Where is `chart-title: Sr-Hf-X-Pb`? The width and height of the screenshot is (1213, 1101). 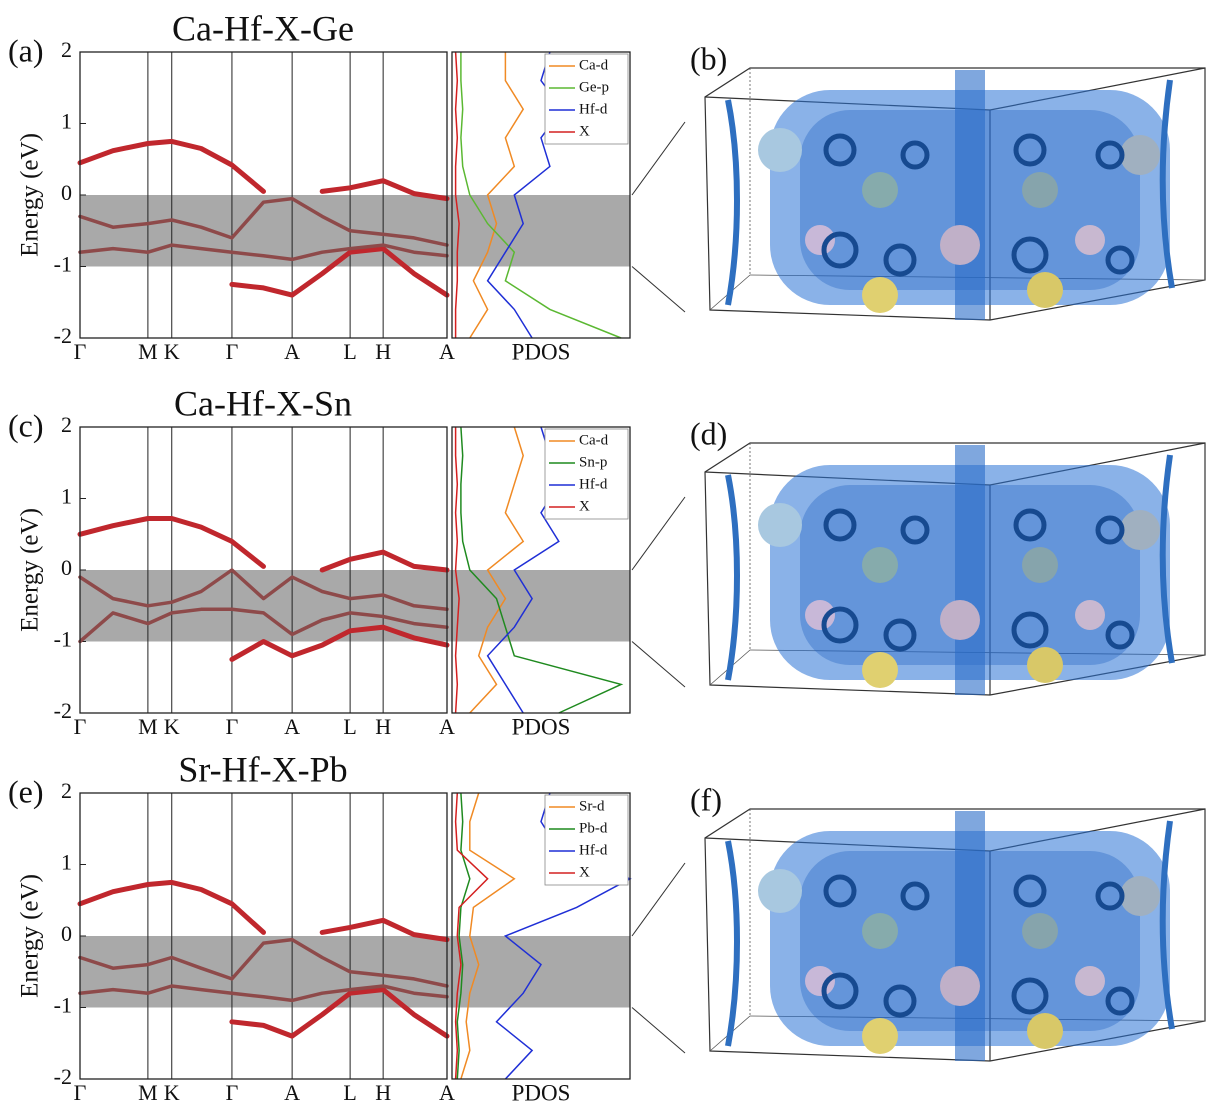 chart-title: Sr-Hf-X-Pb is located at coordinates (262, 769).